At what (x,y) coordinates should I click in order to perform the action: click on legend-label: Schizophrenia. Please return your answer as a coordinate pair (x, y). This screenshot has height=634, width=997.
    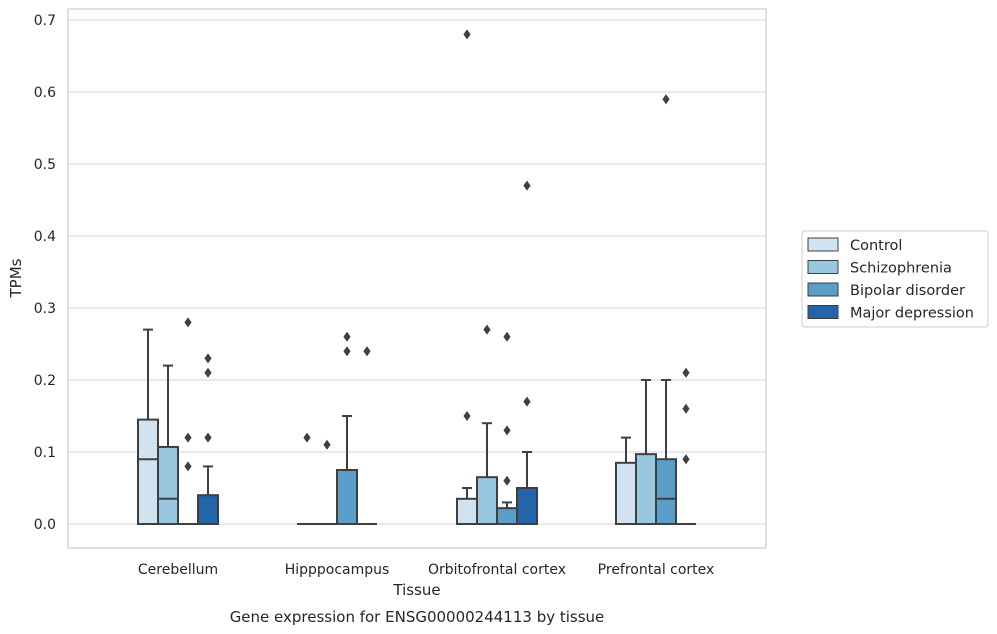
    Looking at the image, I should click on (901, 269).